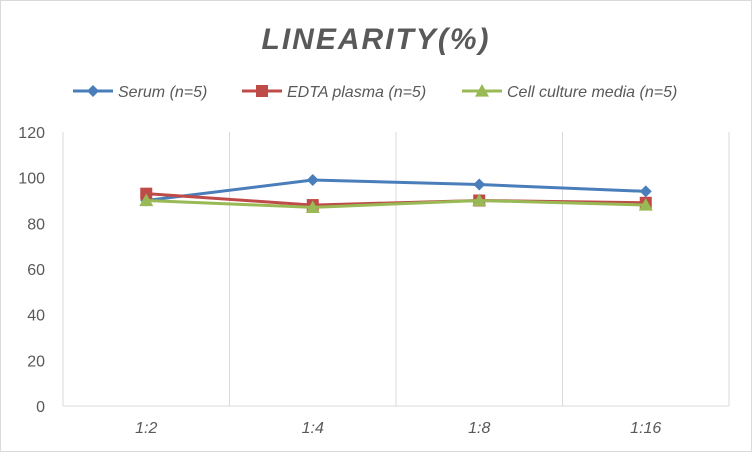 This screenshot has width=752, height=452. Describe the element at coordinates (36, 316) in the screenshot. I see `y-tick-label: 40` at that location.